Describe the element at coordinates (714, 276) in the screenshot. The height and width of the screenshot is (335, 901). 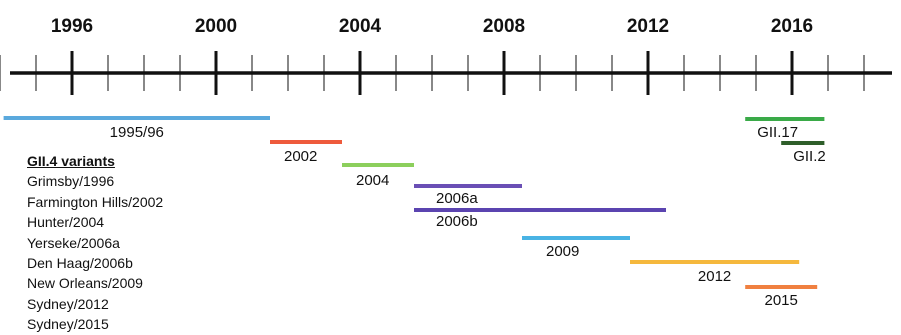
I see `bar-label-2012: 2012` at that location.